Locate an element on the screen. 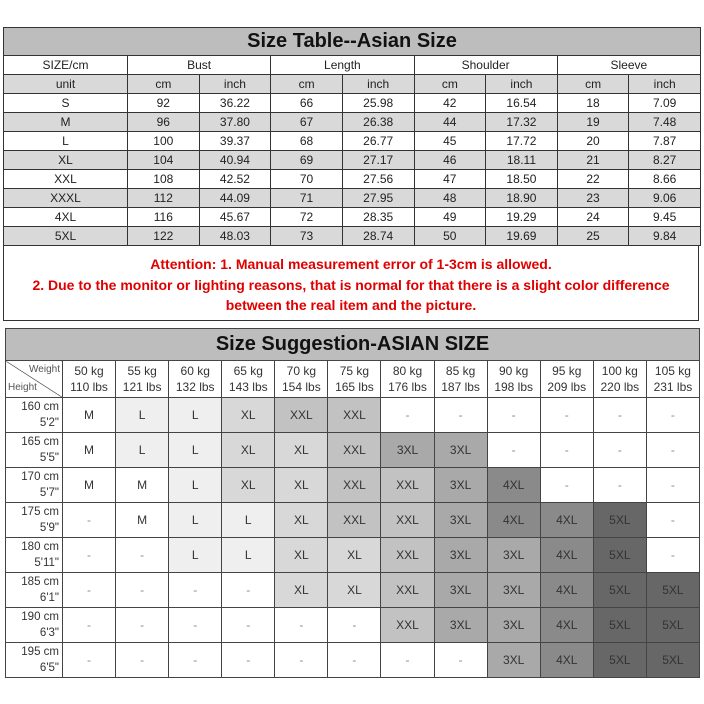  height-header: 190 cm 6'3" is located at coordinates (34, 625).